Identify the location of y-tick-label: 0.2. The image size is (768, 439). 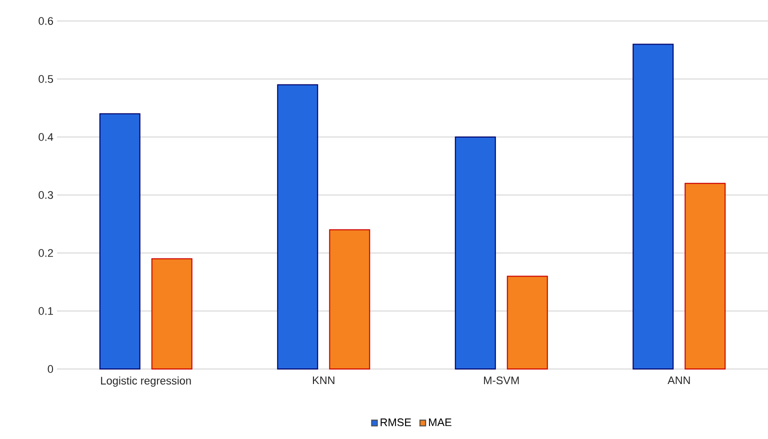
(45, 253).